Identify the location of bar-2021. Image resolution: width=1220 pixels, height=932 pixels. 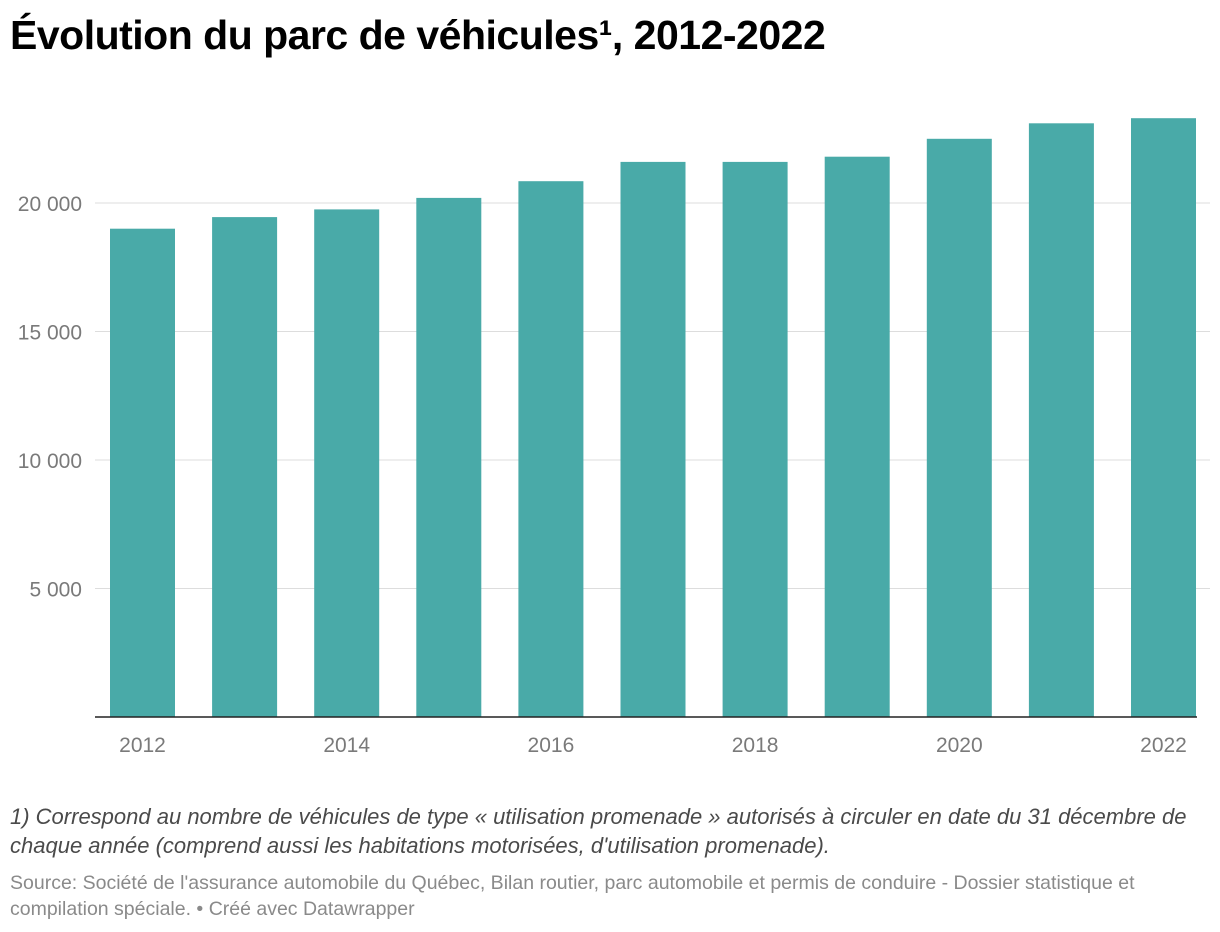
(1061, 420).